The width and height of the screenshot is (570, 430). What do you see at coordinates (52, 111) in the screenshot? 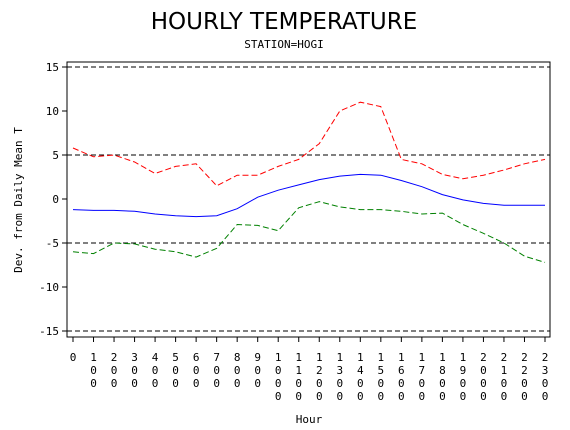
I see `y-tick-label: 10` at bounding box center [52, 111].